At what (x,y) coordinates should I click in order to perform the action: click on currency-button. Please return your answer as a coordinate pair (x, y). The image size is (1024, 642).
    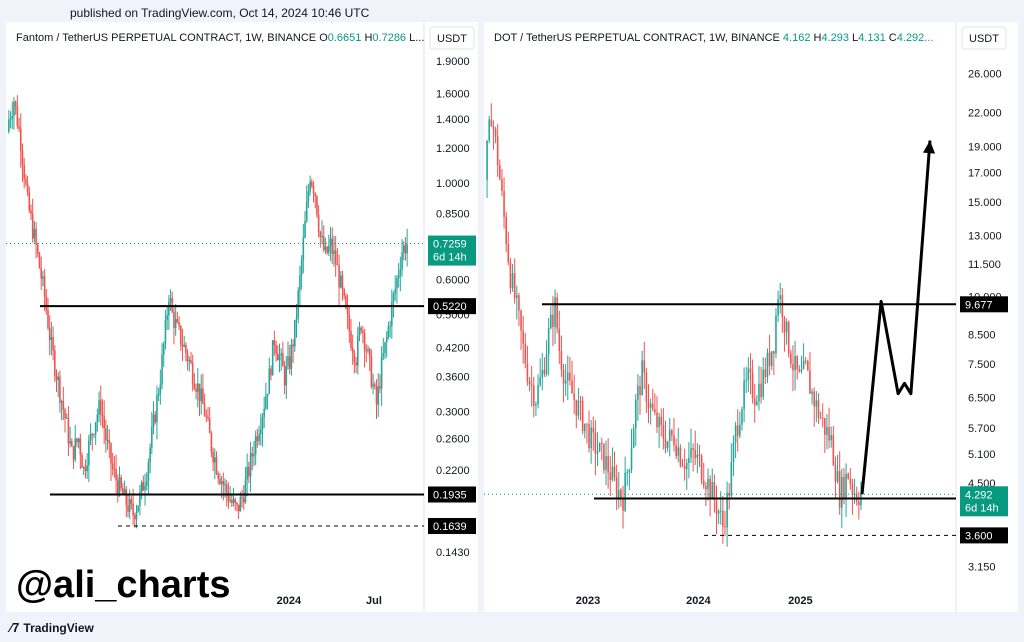
    Looking at the image, I should click on (984, 38).